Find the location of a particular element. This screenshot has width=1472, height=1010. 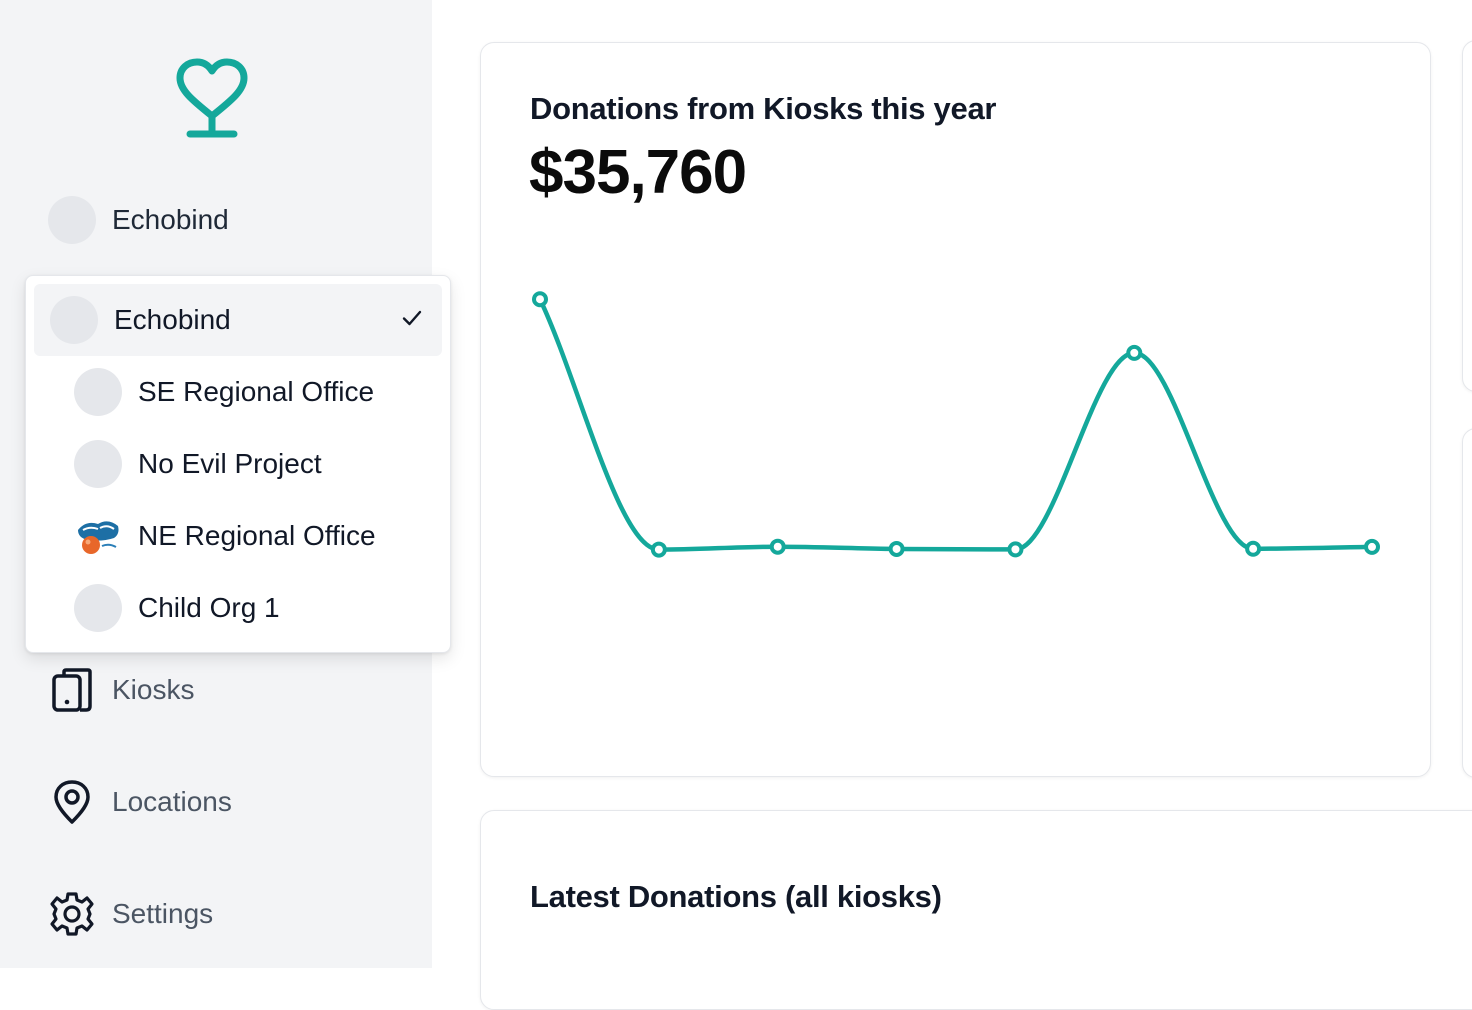

org-option-child-org-1: Child Org 1 is located at coordinates (238, 608).